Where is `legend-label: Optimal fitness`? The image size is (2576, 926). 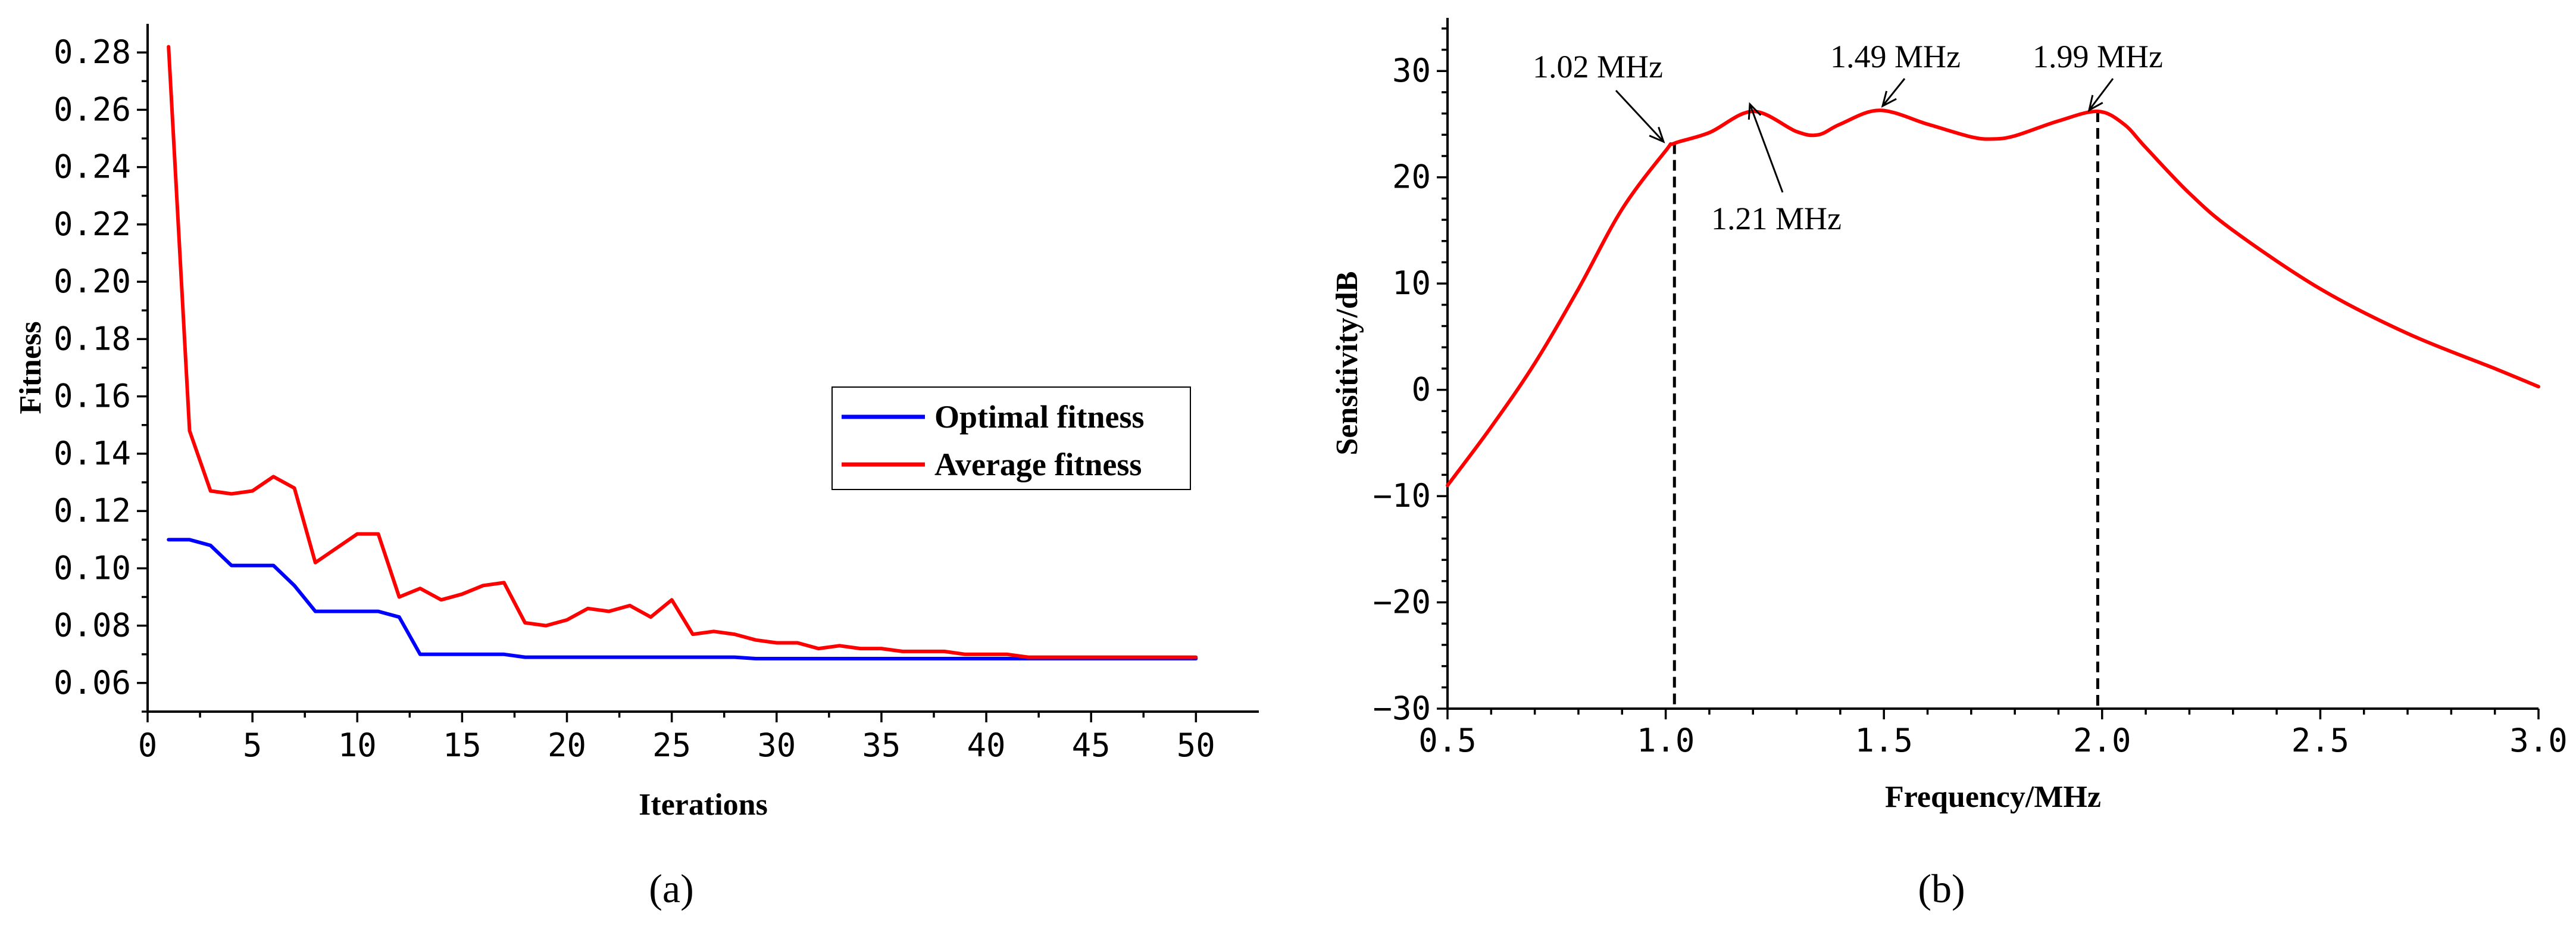 legend-label: Optimal fitness is located at coordinates (1039, 417).